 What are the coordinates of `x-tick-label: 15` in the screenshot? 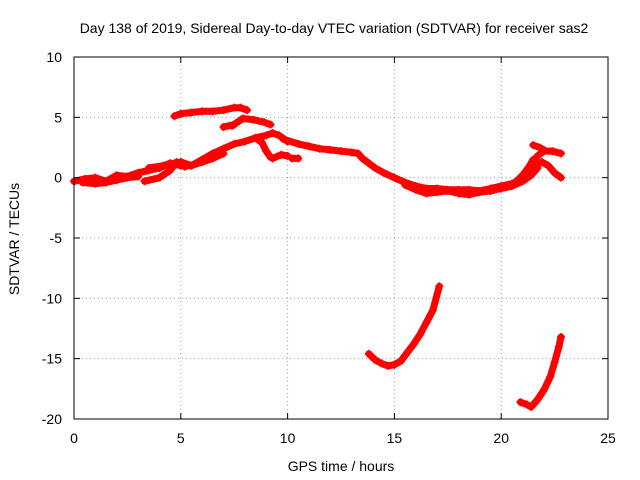 It's located at (395, 438).